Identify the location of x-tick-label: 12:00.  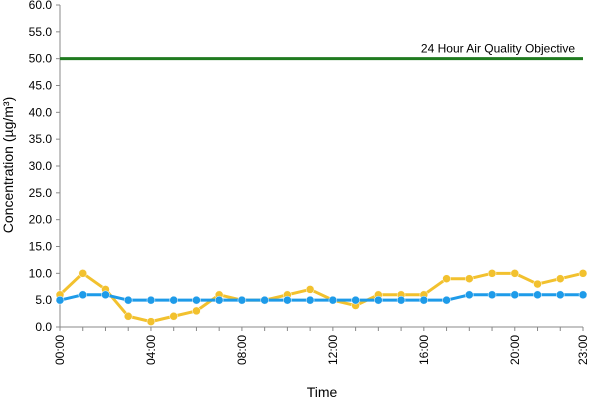
(333, 350).